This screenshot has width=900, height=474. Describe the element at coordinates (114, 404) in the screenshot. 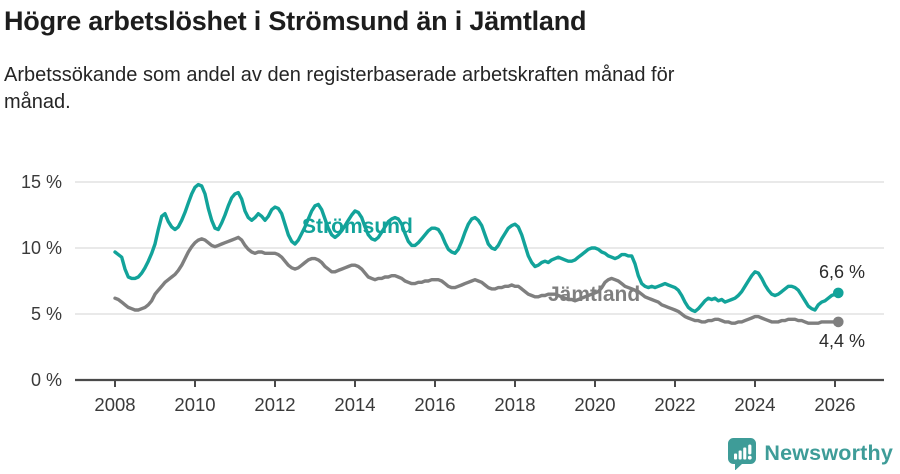

I see `x-tick-label: 2008` at that location.